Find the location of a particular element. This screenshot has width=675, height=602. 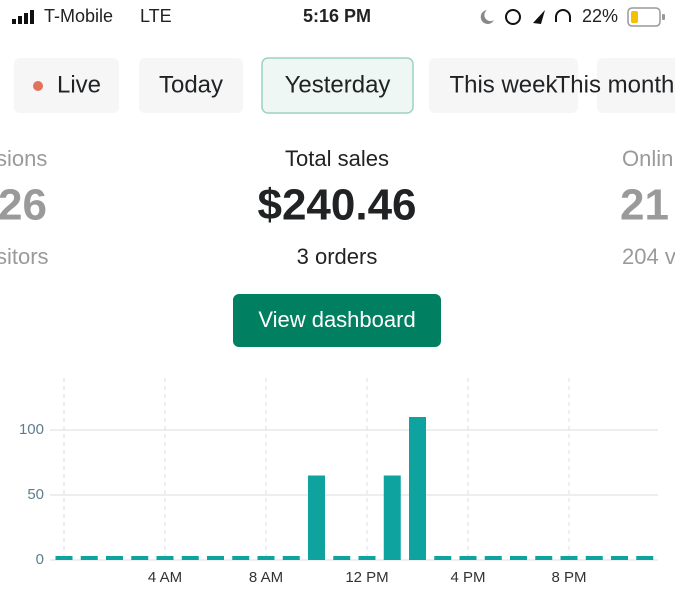

tab-label: Today is located at coordinates (191, 84).